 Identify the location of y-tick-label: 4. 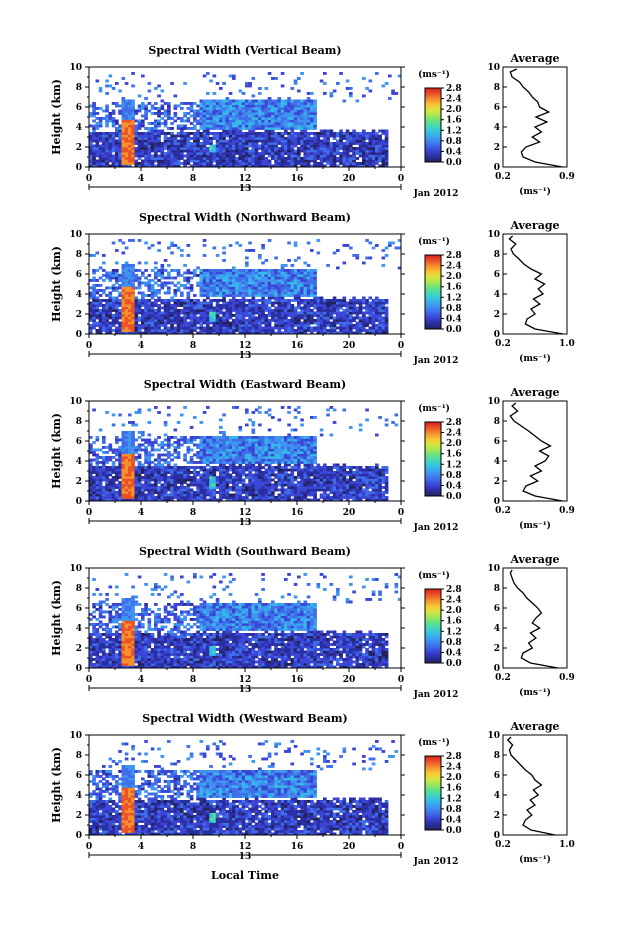
(79, 295).